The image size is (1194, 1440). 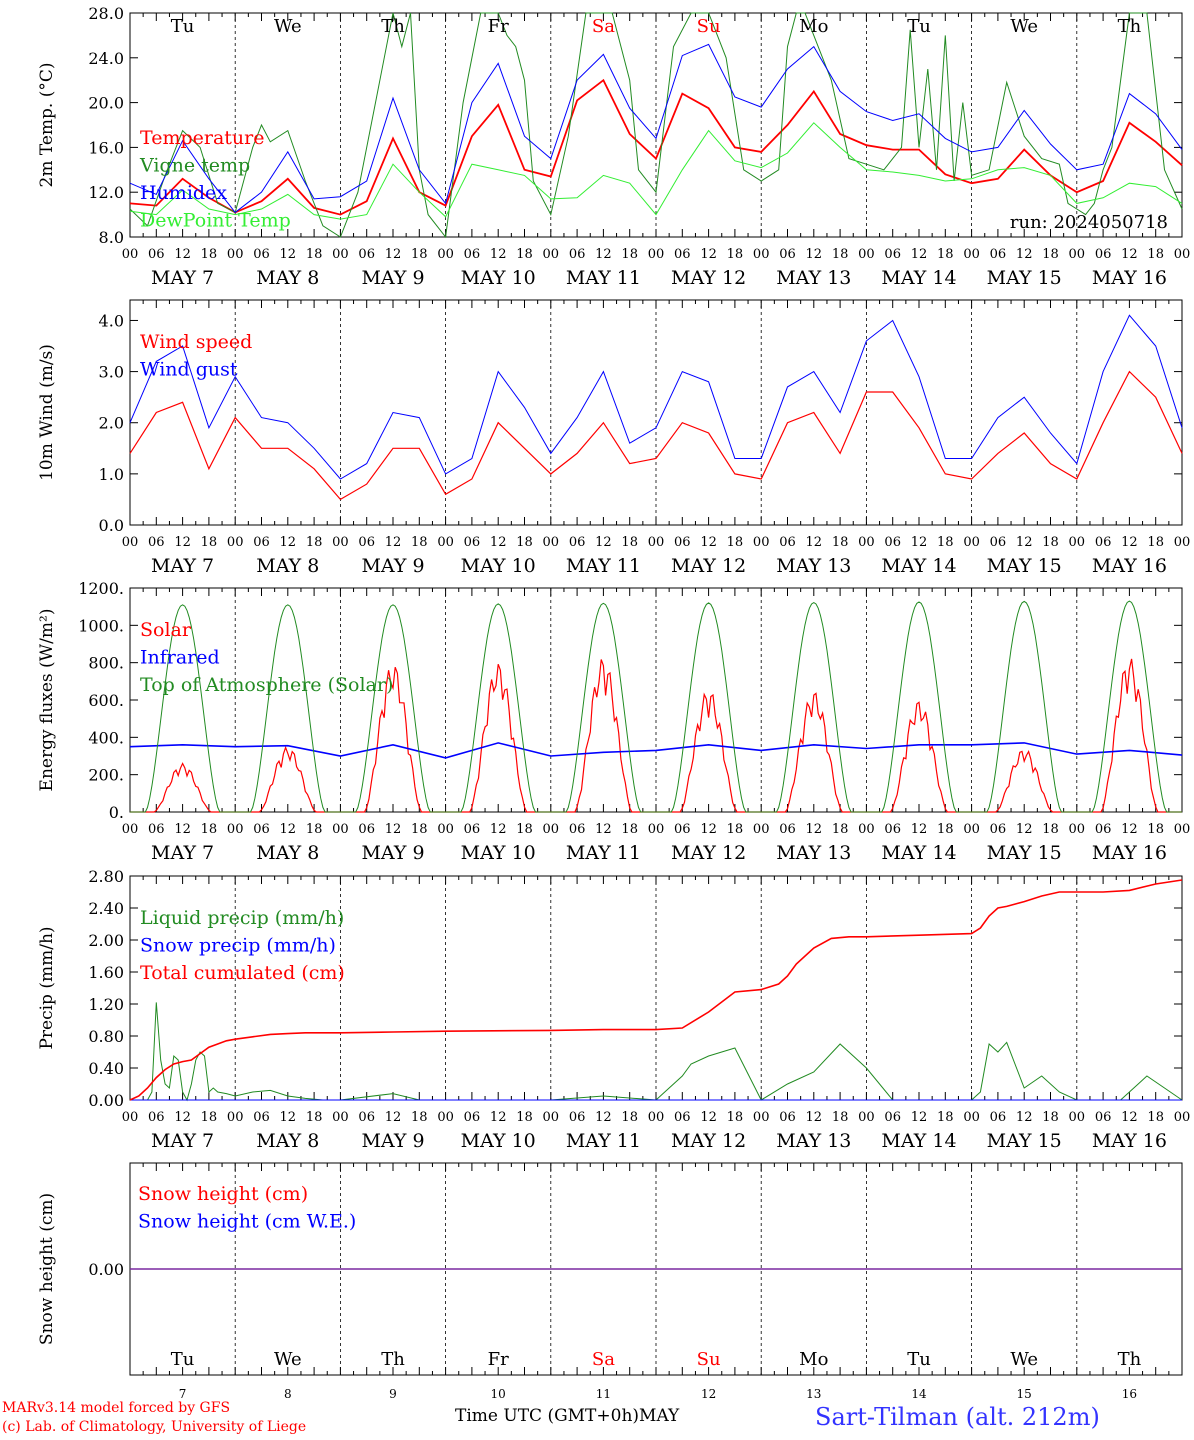 What do you see at coordinates (106, 1036) in the screenshot?
I see `y-tick-label: 0.80` at bounding box center [106, 1036].